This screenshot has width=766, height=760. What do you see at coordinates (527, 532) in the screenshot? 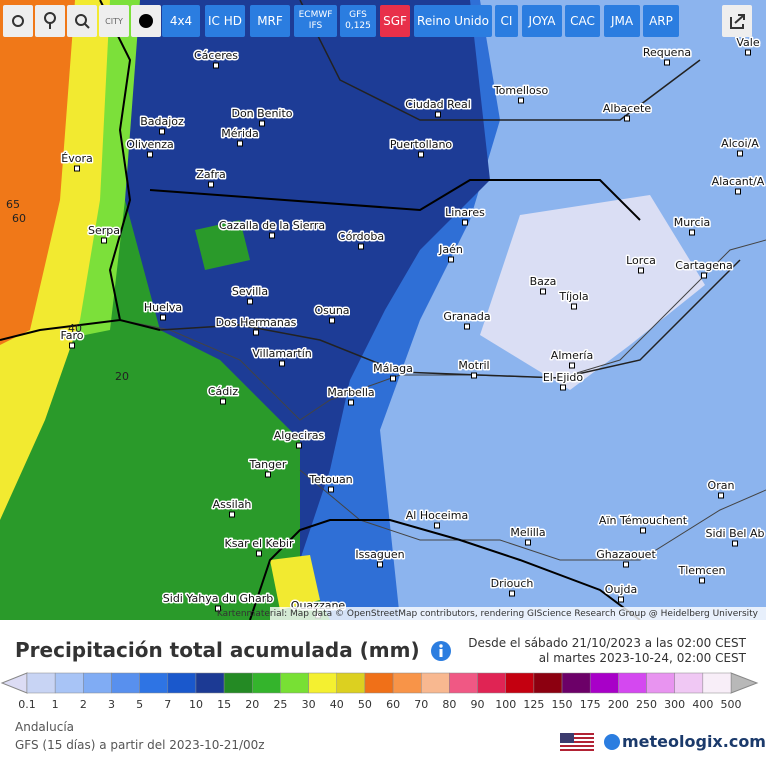
I see `city-label: Melilla` at bounding box center [527, 532].